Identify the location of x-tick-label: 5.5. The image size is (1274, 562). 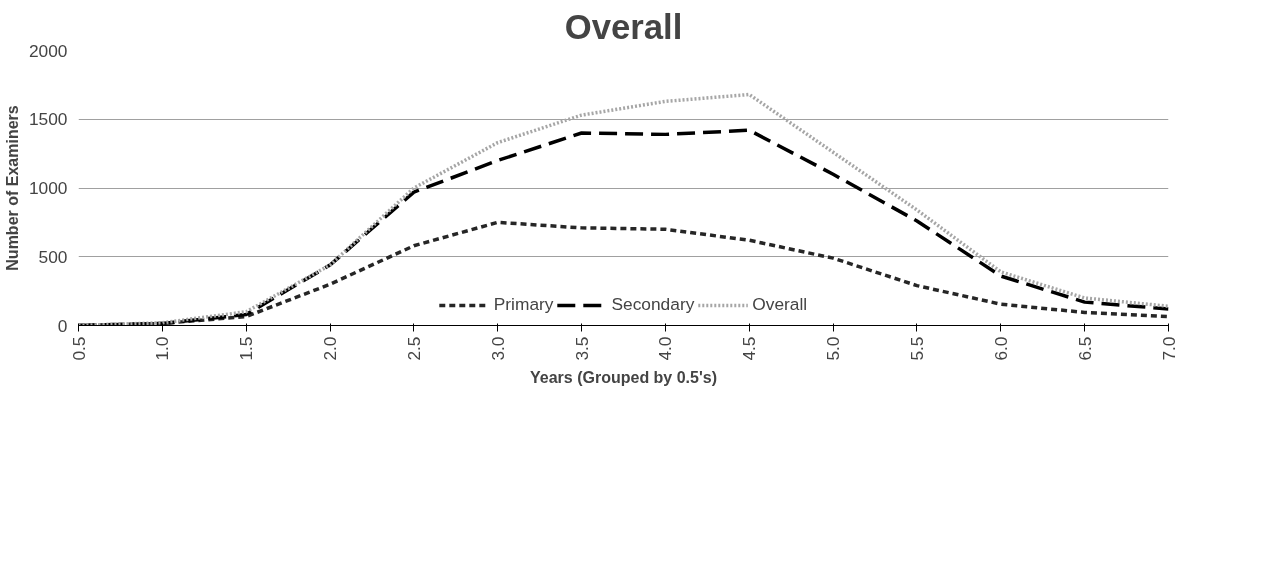
(916, 348).